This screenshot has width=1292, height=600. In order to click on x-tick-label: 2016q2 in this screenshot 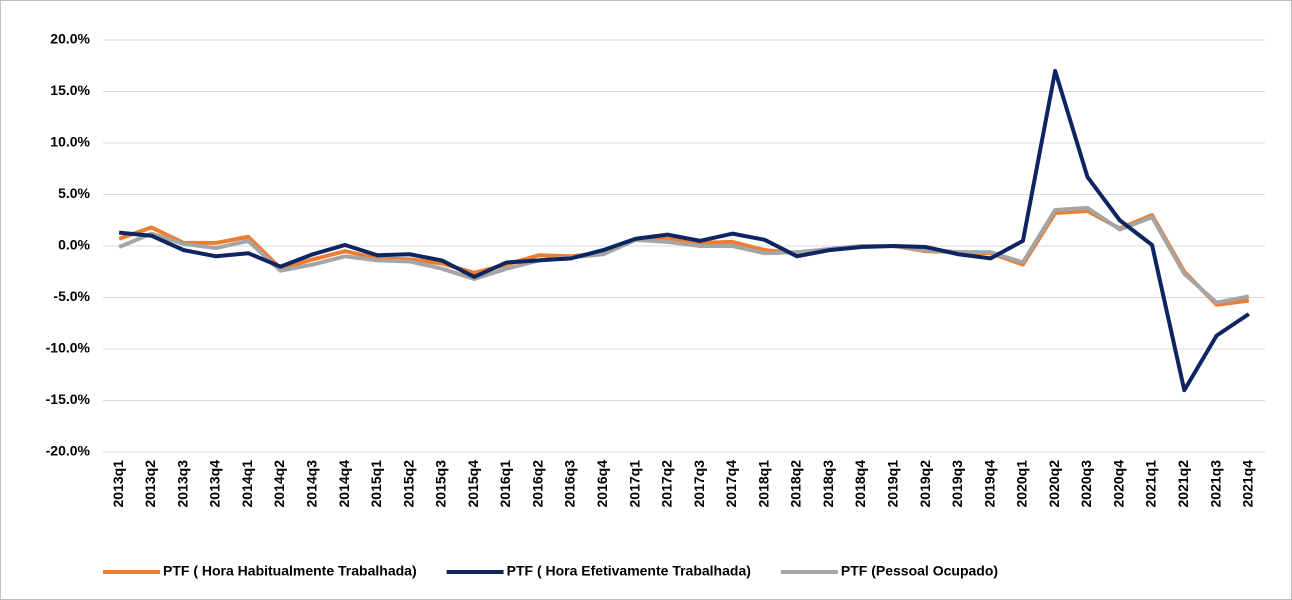, I will do `click(537, 484)`.